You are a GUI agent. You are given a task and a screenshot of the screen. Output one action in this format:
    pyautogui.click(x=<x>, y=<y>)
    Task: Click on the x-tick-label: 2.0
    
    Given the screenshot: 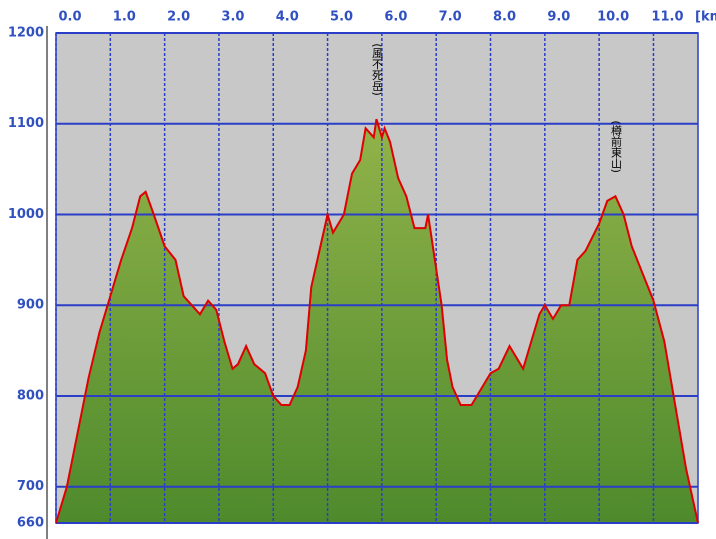 What is the action you would take?
    pyautogui.click(x=178, y=17)
    